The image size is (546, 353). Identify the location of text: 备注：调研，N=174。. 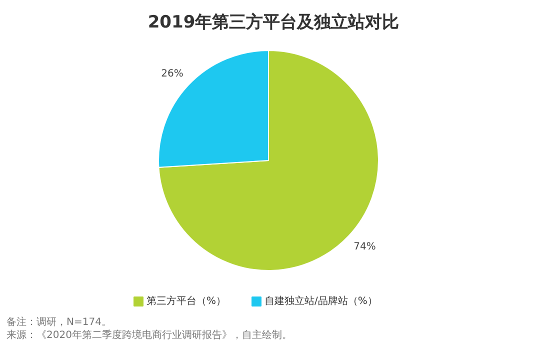
(59, 322).